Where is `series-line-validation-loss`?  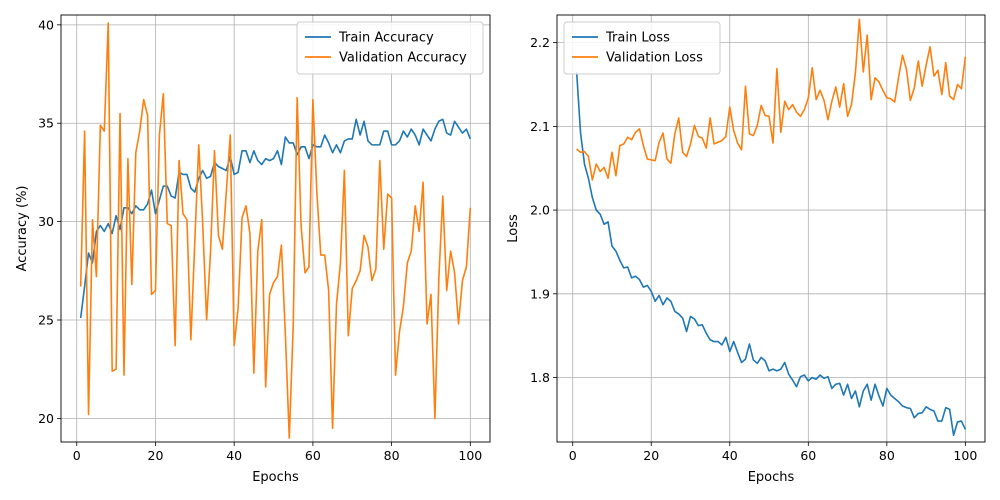 series-line-validation-loss is located at coordinates (771, 99).